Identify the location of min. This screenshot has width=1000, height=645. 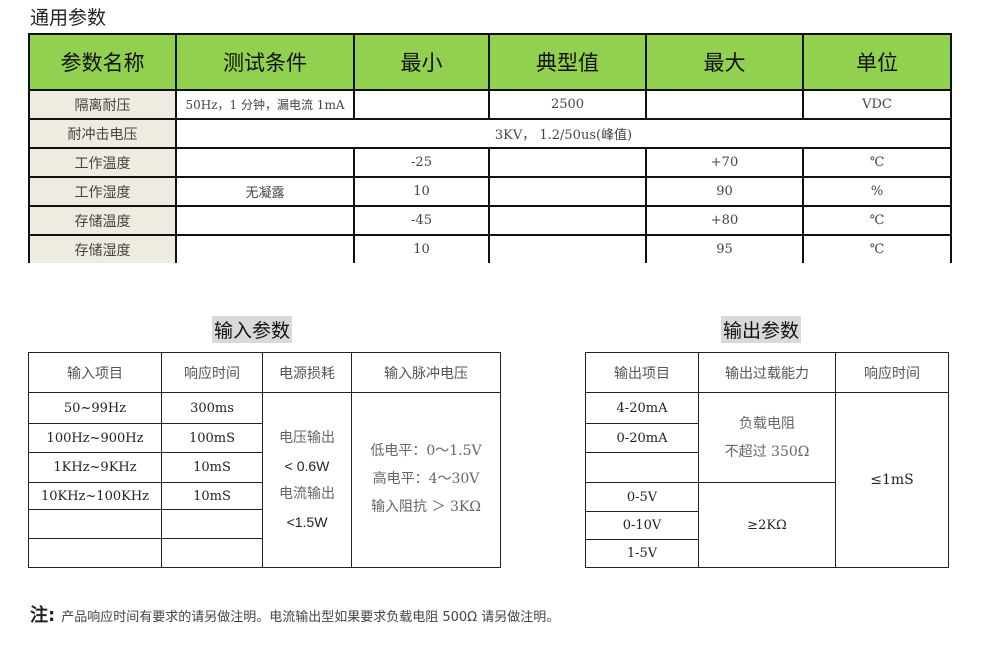
(421, 104).